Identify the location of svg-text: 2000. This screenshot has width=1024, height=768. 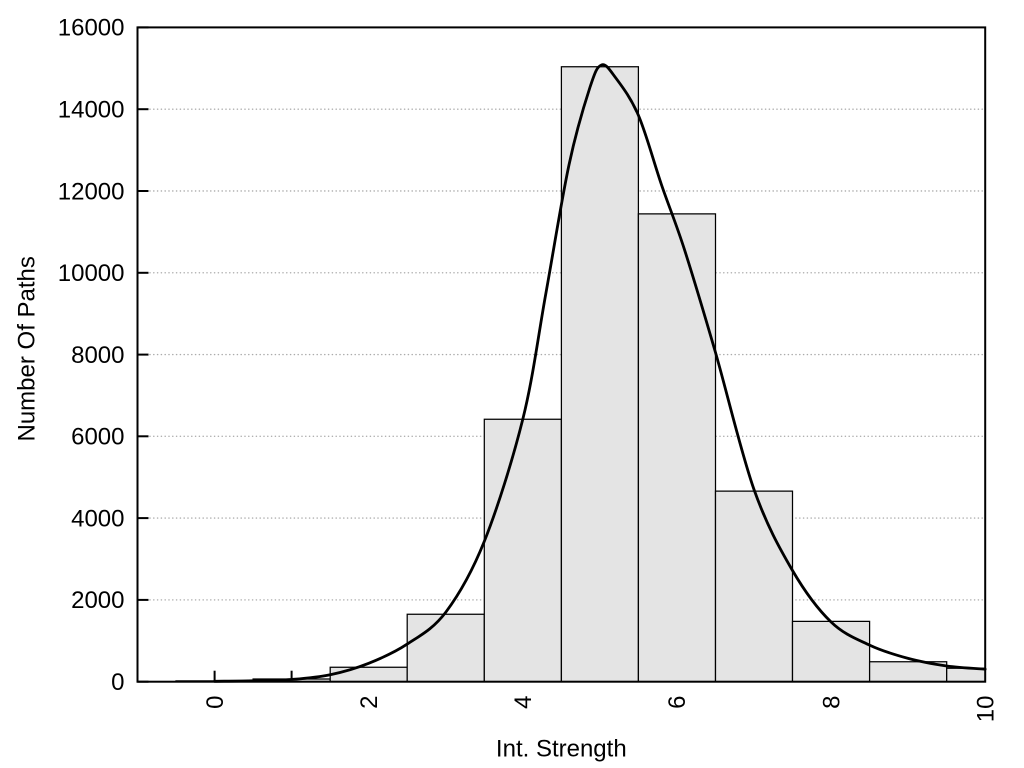
(97, 600).